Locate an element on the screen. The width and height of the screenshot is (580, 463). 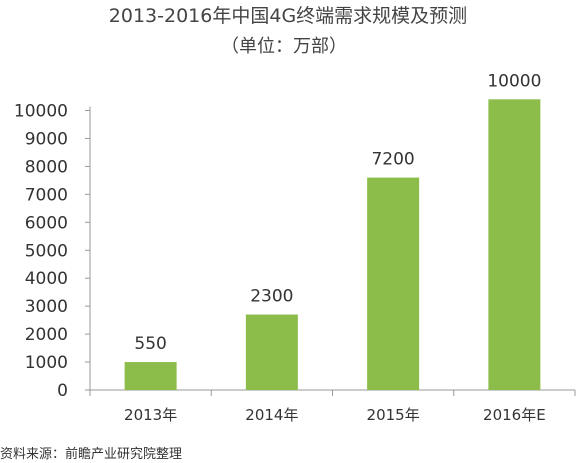
chart-subtitle: （单位：万部） is located at coordinates (284, 46).